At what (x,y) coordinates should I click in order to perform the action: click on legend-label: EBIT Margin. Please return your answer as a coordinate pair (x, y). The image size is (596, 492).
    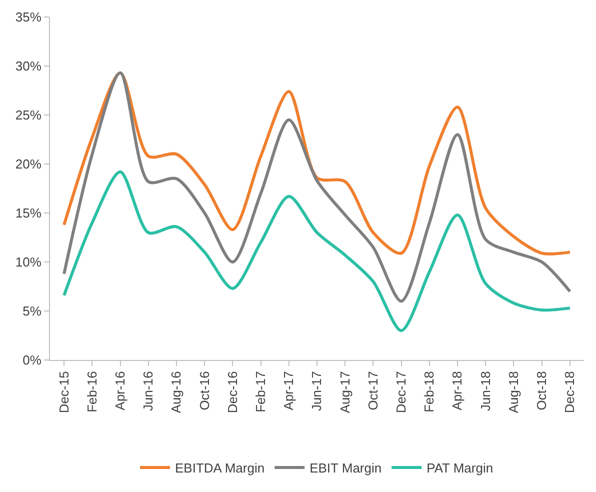
    Looking at the image, I should click on (346, 468).